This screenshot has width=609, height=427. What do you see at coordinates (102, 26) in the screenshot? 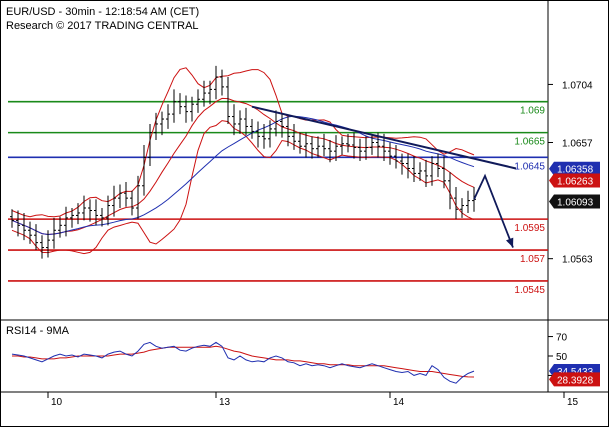
I see `chart-subtitle: Research © 2017 TRADING CENTRAL` at bounding box center [102, 26].